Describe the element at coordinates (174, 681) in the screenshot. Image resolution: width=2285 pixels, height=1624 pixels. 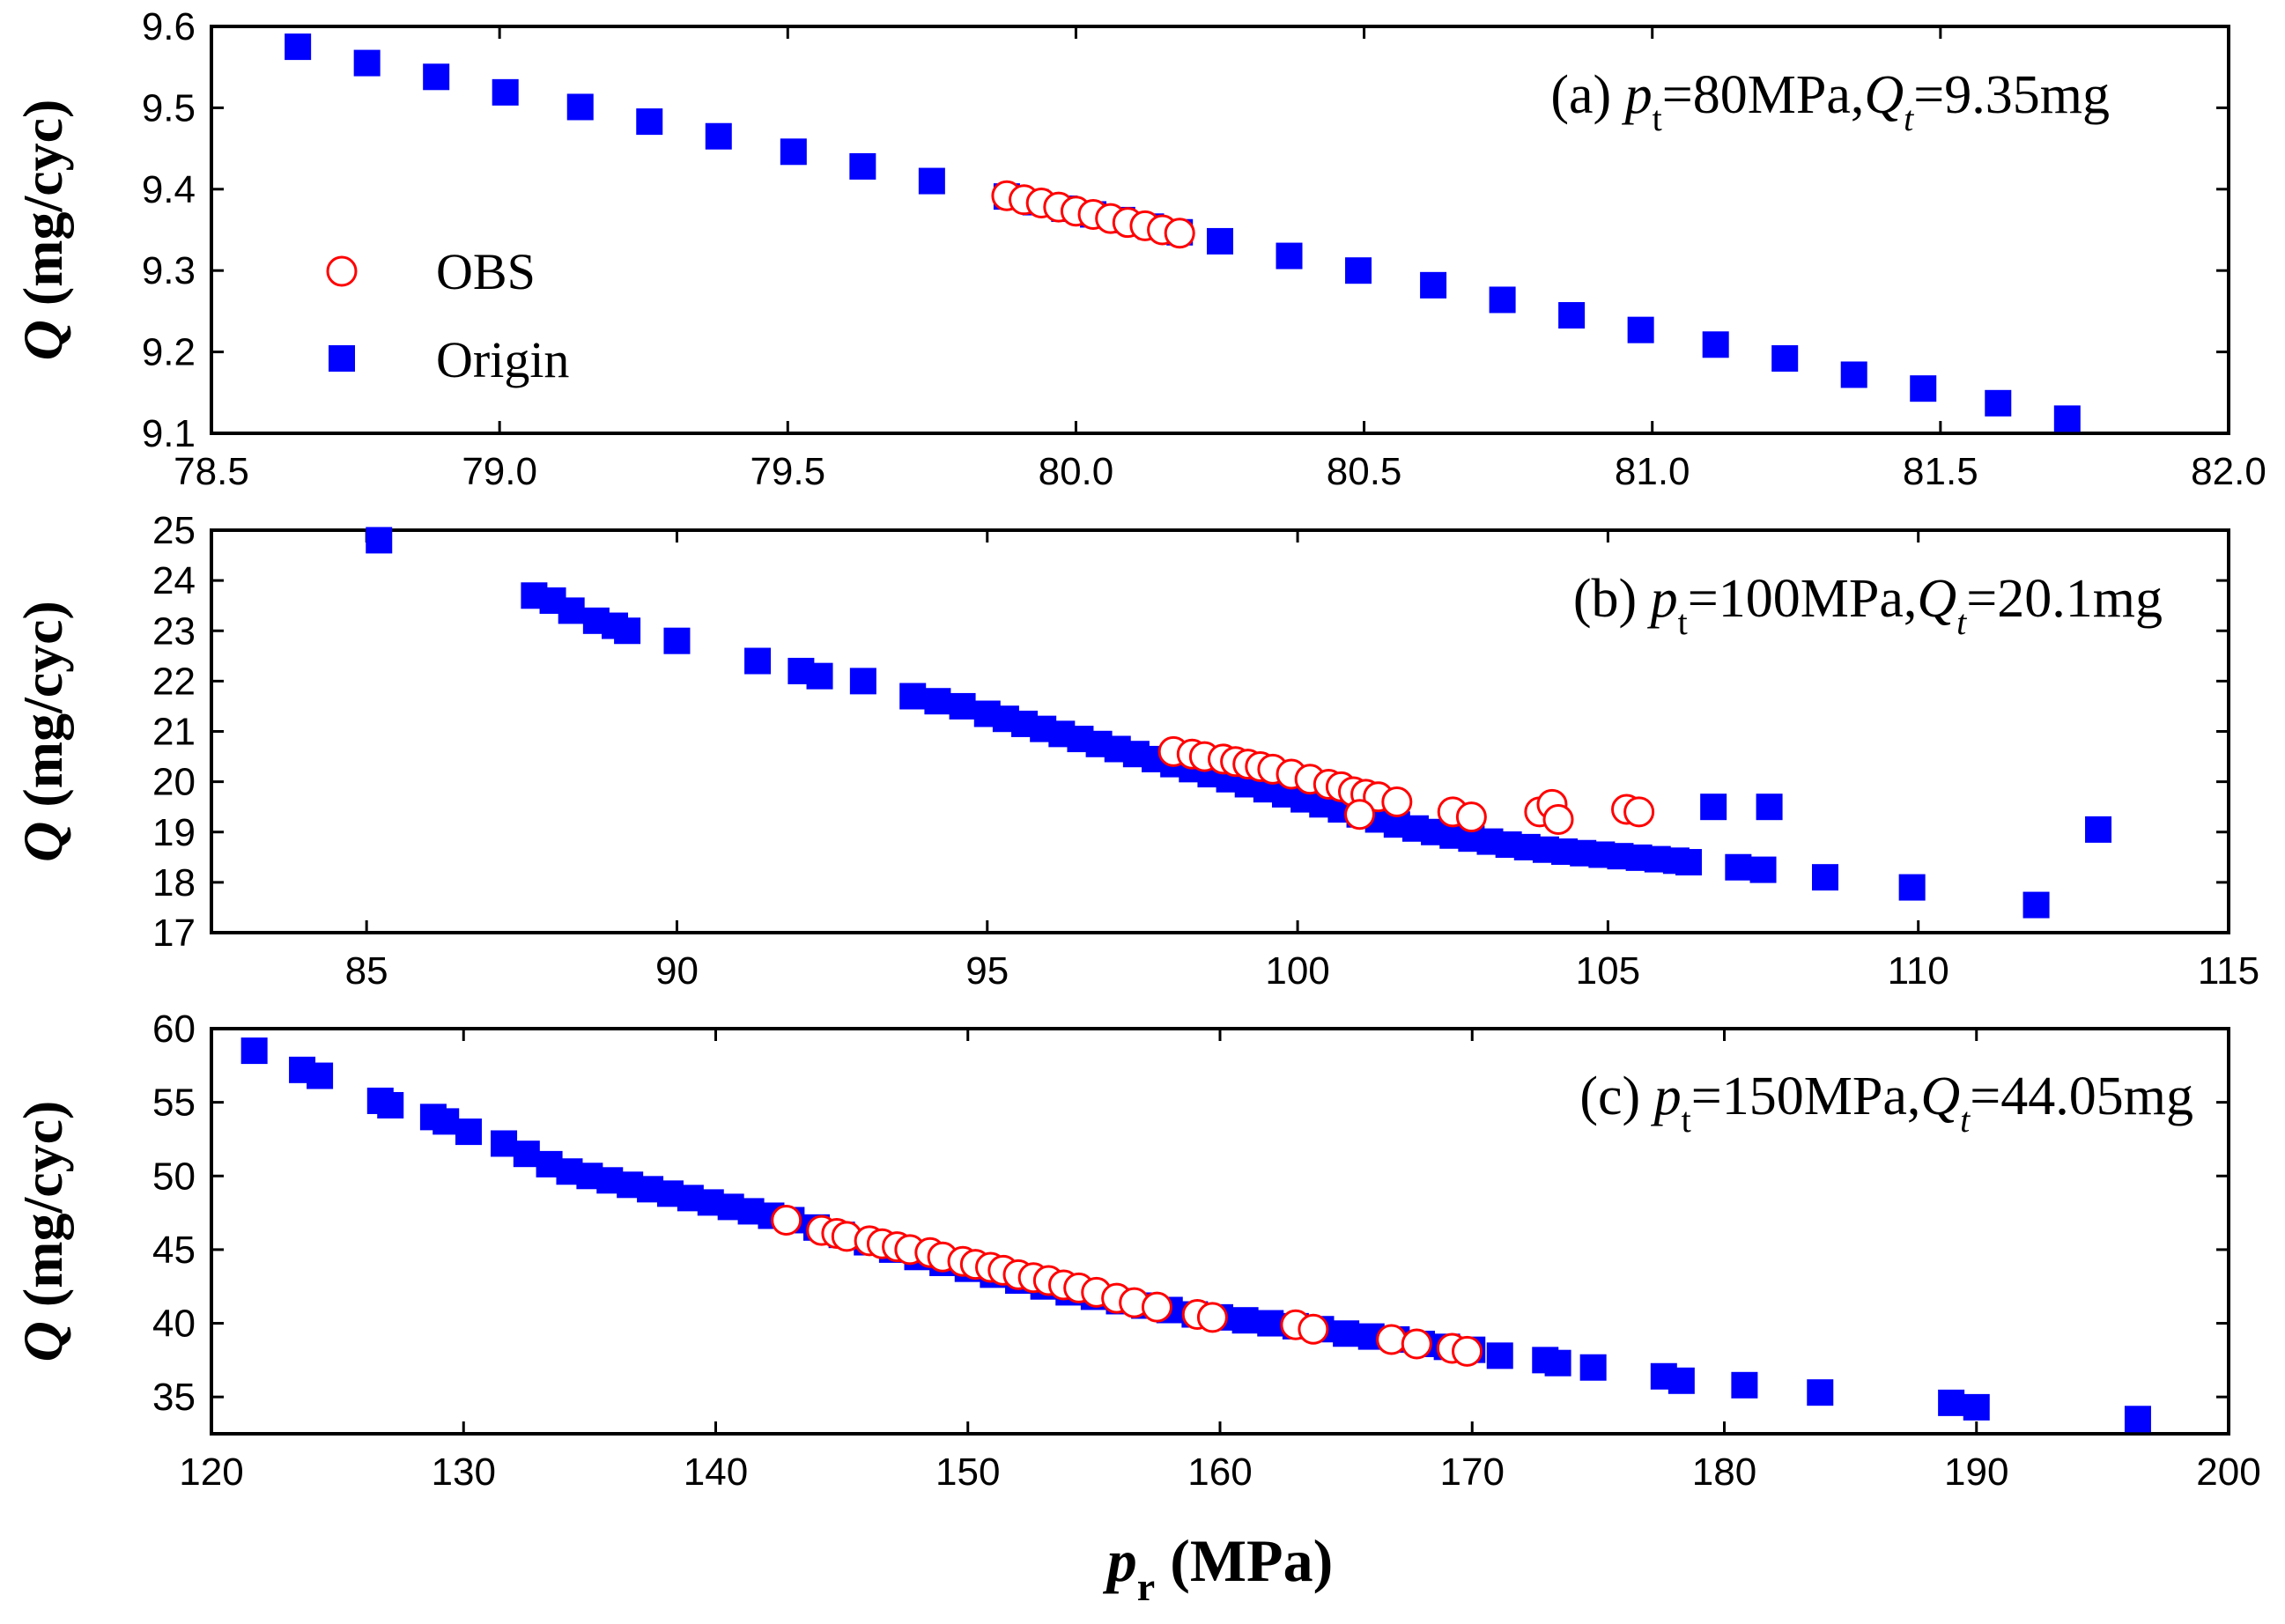
I see `y-tick-label: 22` at that location.